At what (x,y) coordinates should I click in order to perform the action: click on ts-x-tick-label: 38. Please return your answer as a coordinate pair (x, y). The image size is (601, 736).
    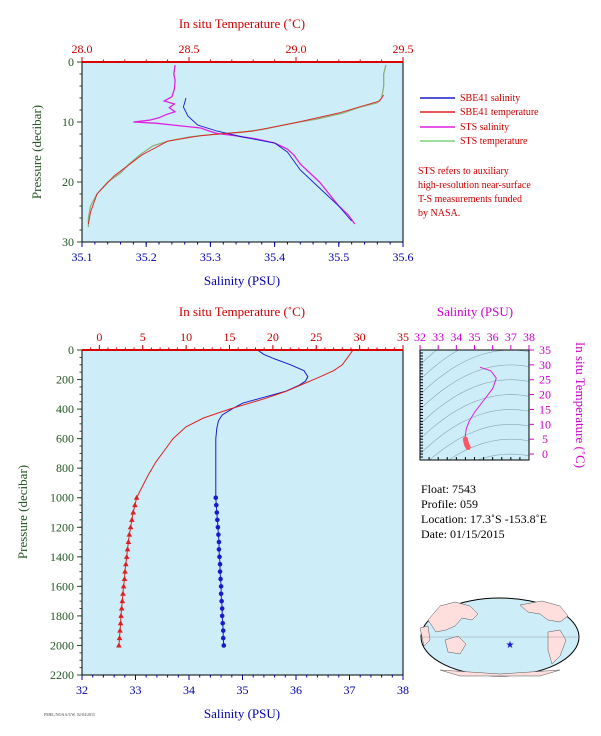
    Looking at the image, I should click on (529, 337).